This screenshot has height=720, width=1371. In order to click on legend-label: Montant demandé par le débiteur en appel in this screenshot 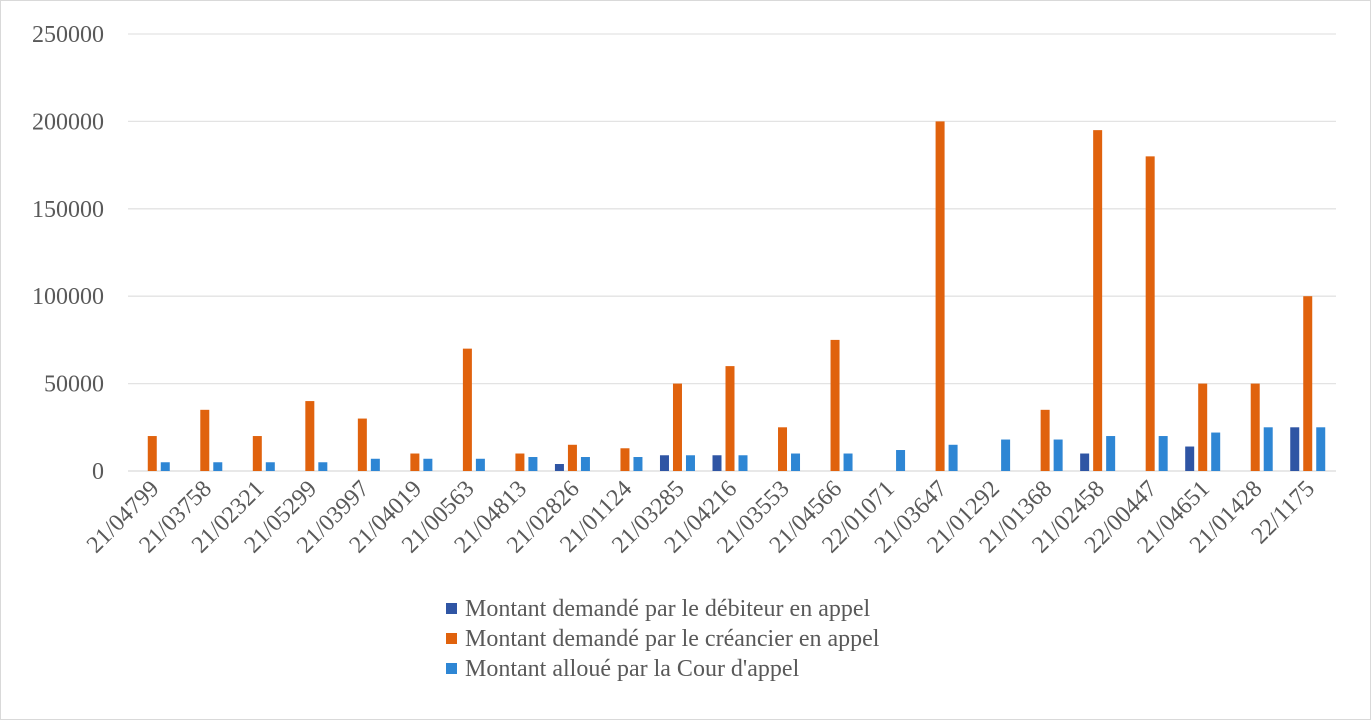, I will do `click(668, 609)`.